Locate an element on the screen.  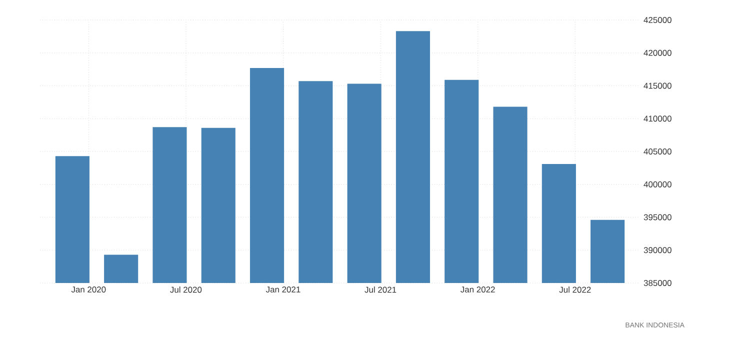
x-tick-label: Jan 2021 is located at coordinates (283, 289).